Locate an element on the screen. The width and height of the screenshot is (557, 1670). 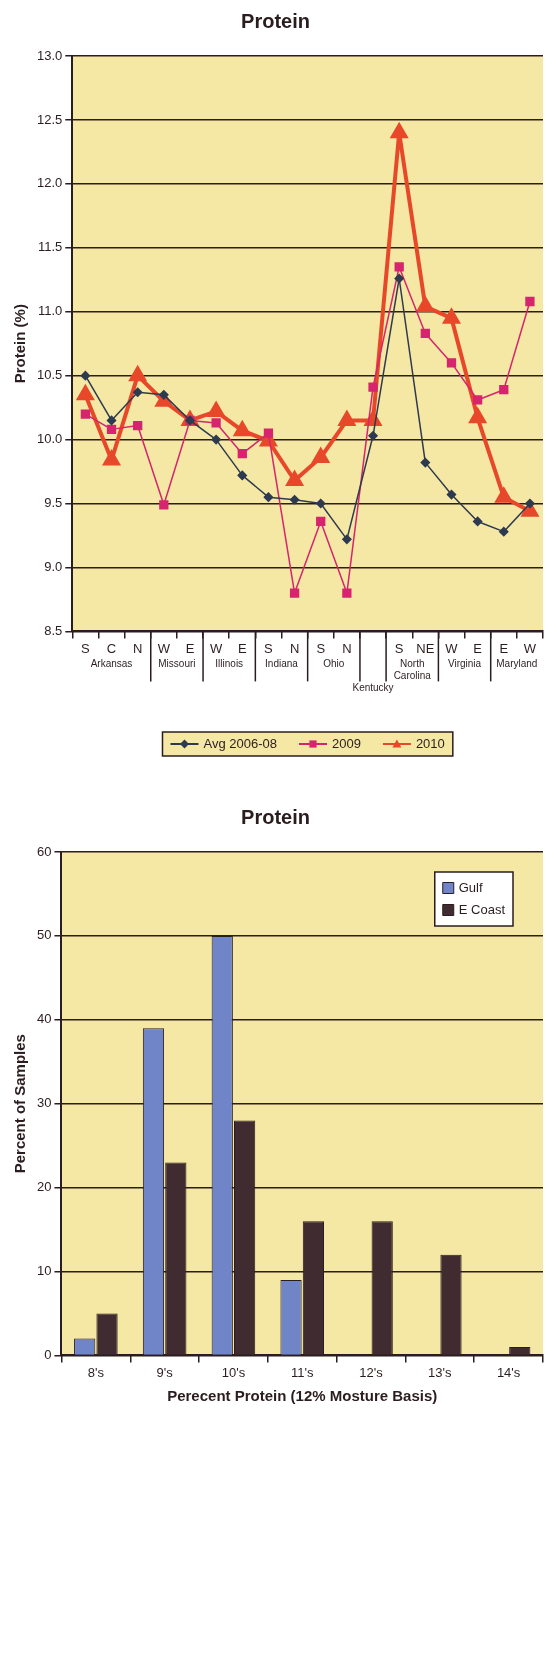
y-tick-label: 11.5 is located at coordinates (50, 247).